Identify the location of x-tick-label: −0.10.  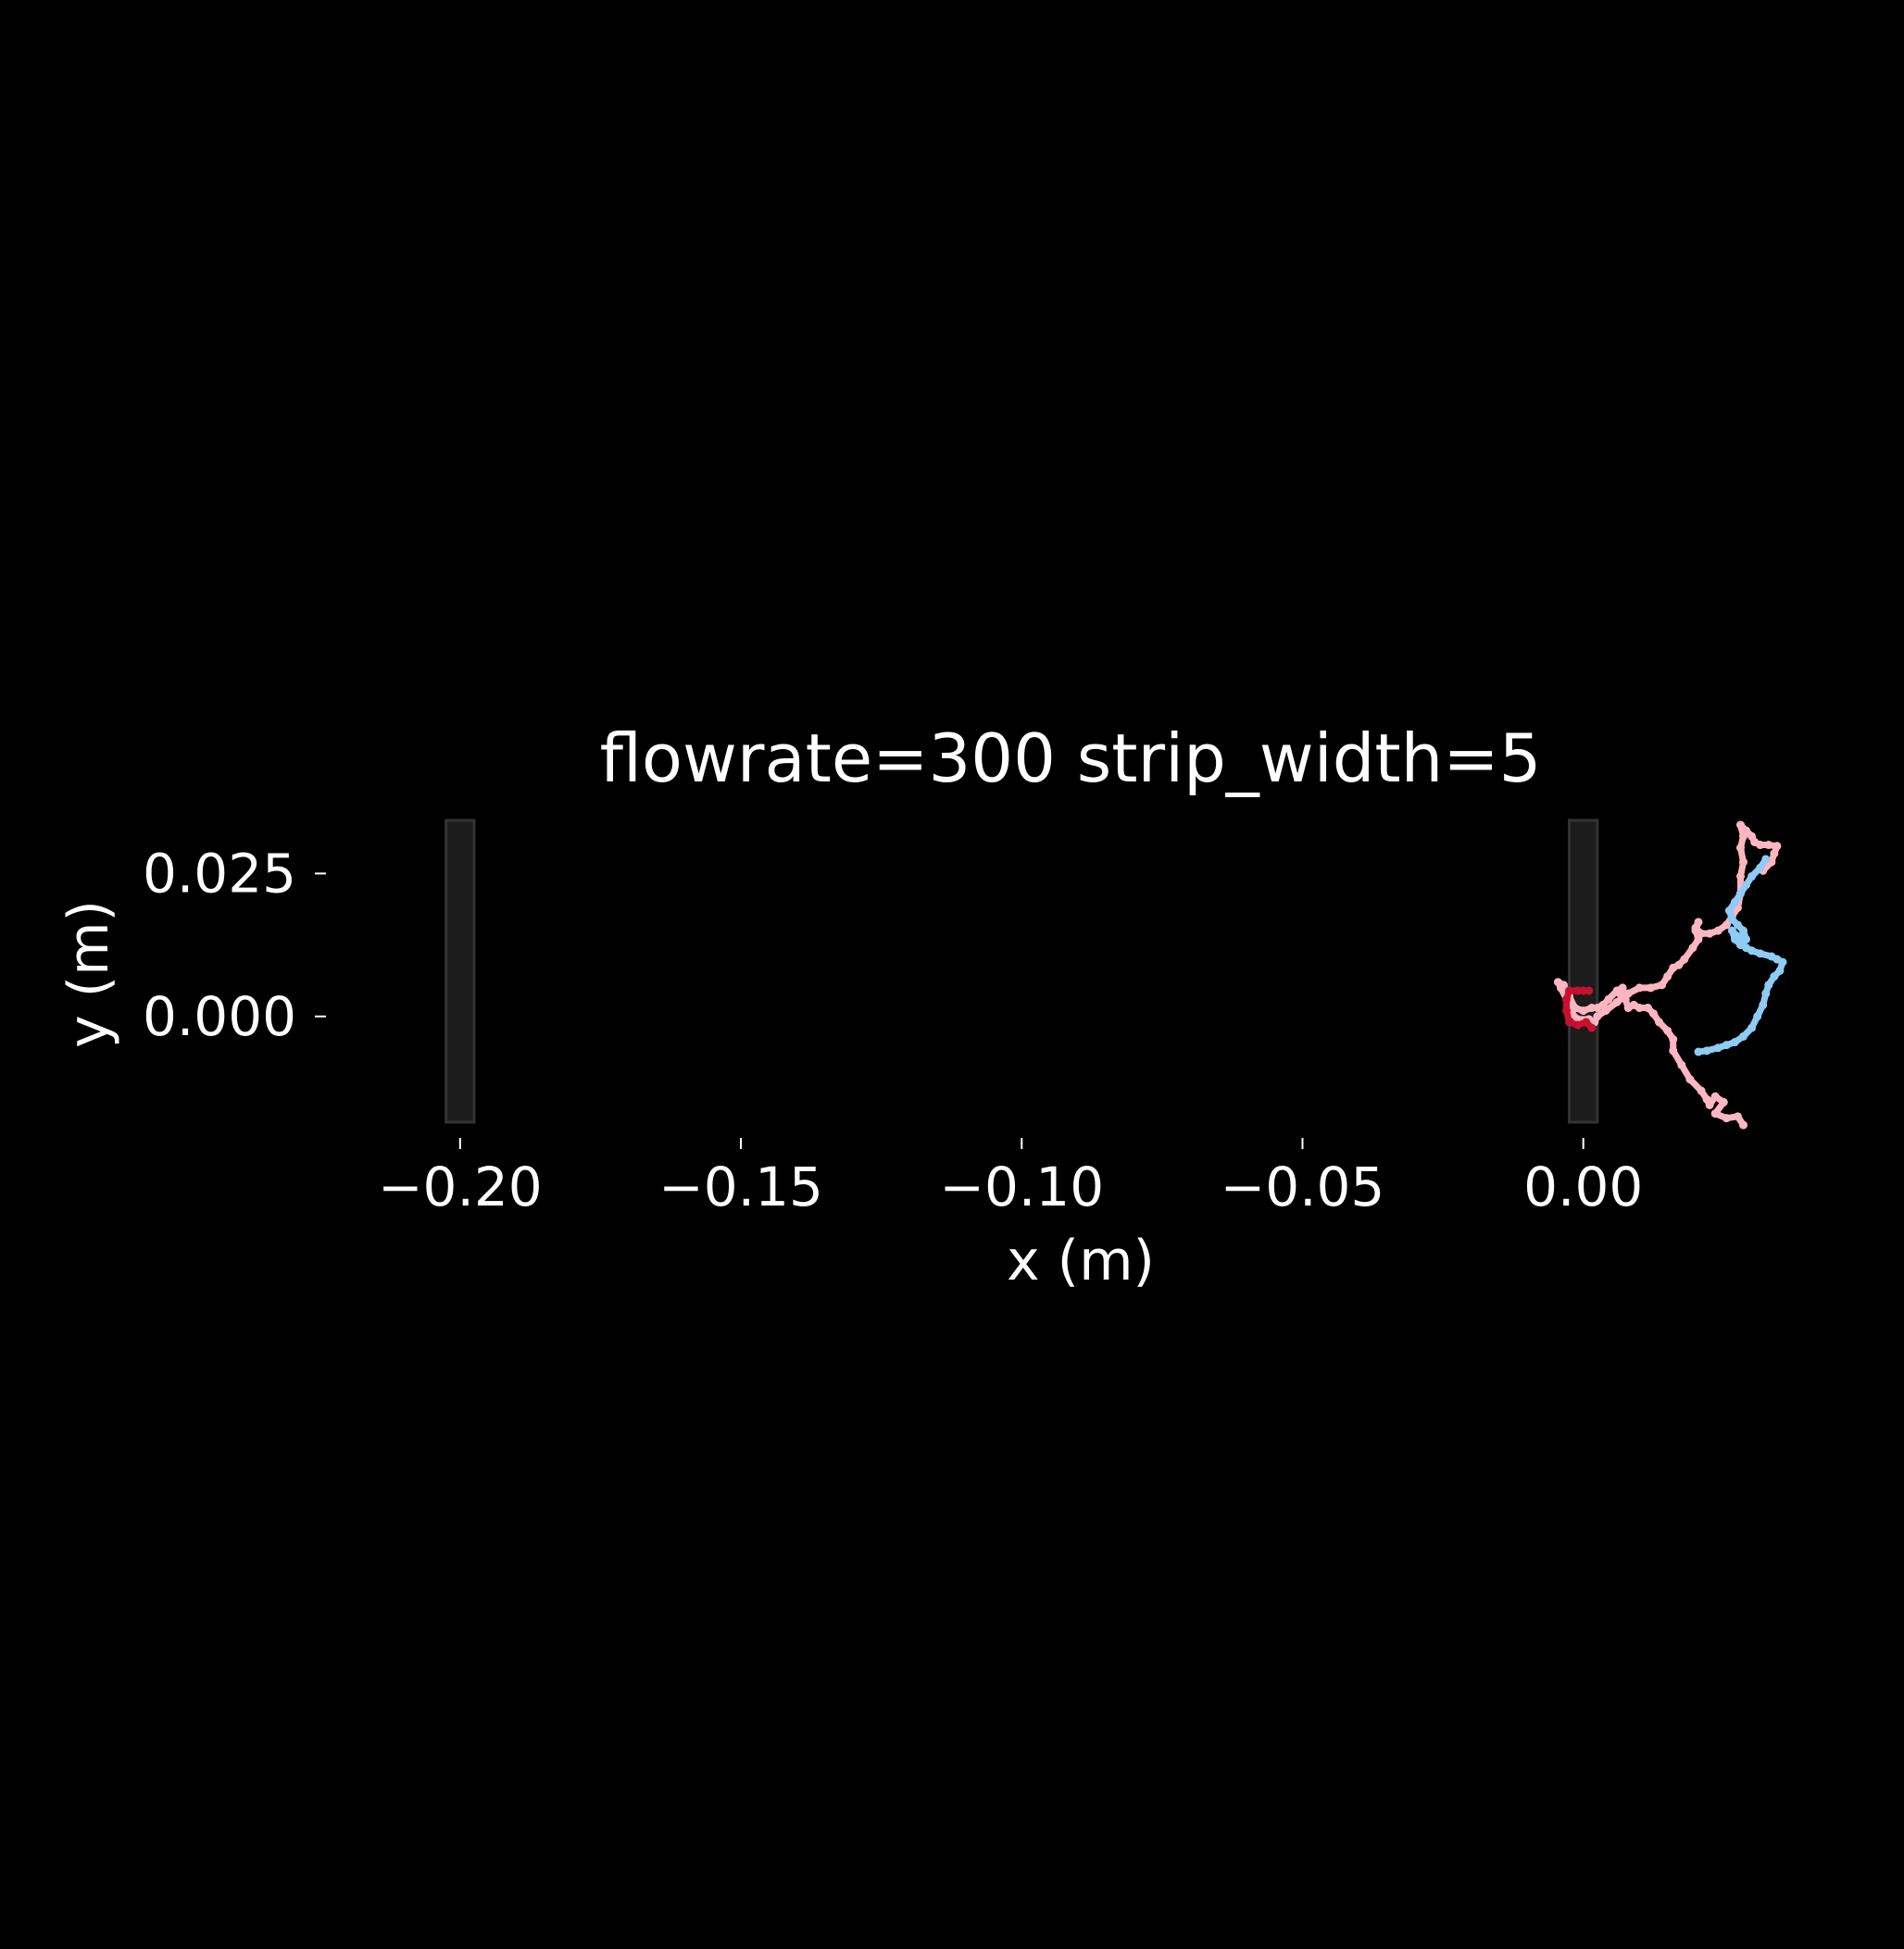
(1021, 1187).